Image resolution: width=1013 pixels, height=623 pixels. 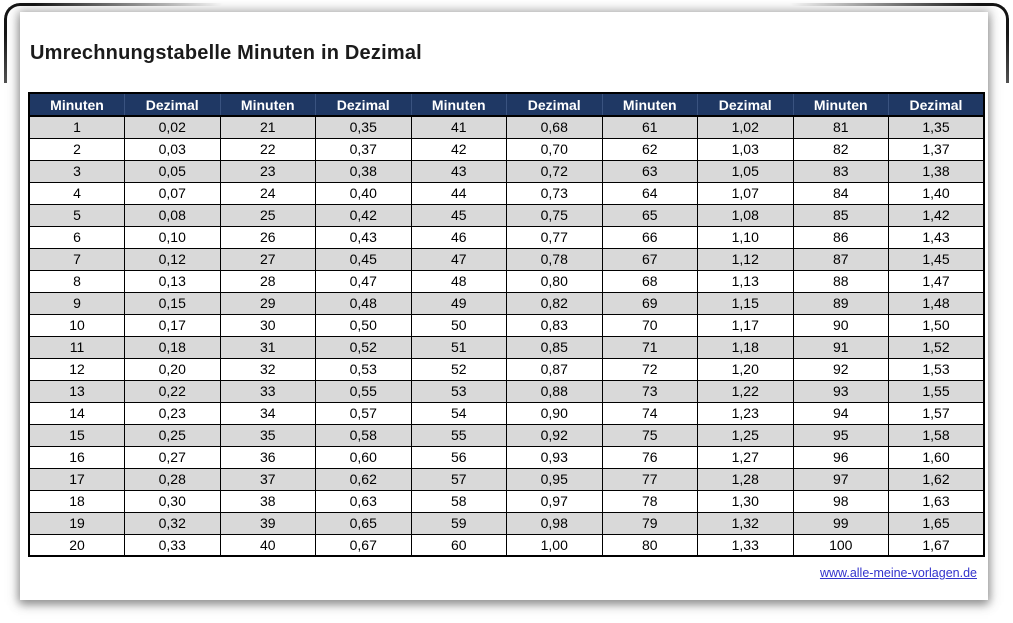 I want to click on table-cell: 0,52, so click(x=363, y=347).